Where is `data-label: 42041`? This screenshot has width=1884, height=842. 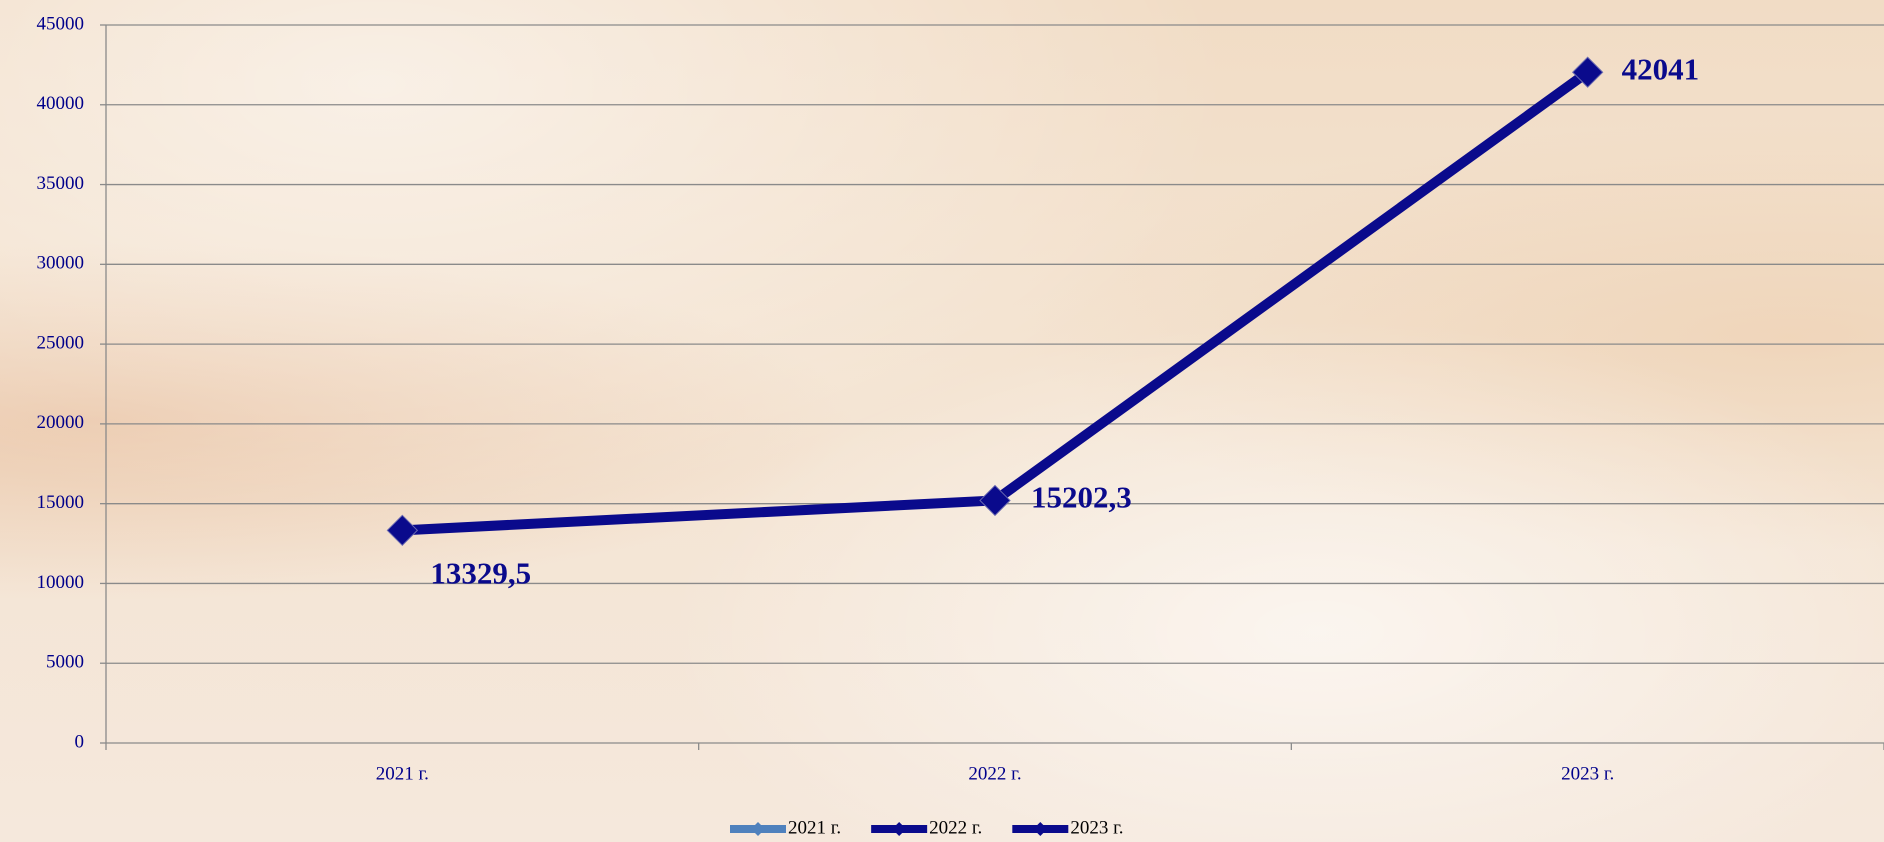 data-label: 42041 is located at coordinates (1661, 68).